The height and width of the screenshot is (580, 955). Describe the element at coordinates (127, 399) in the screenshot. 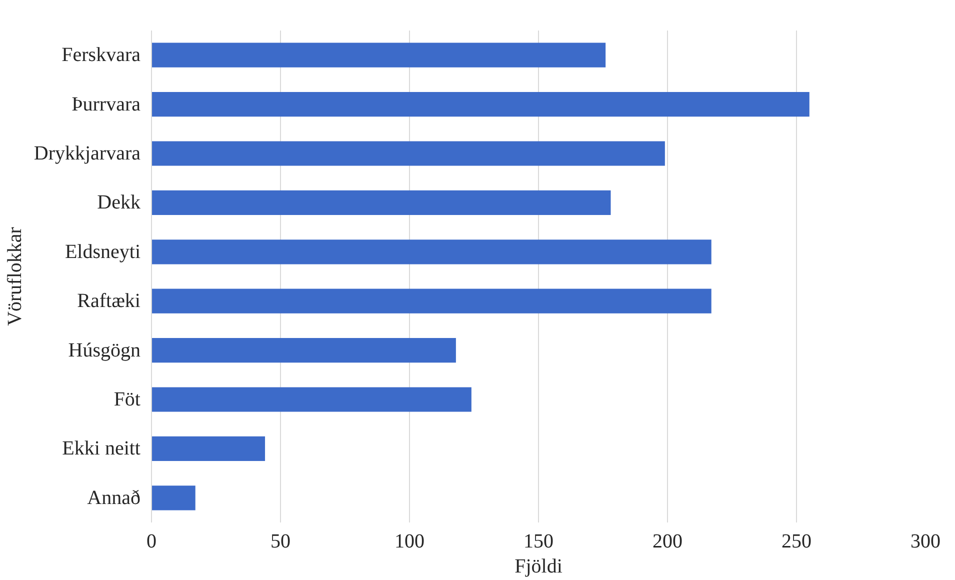

I see `y-tick-label: Föt` at that location.